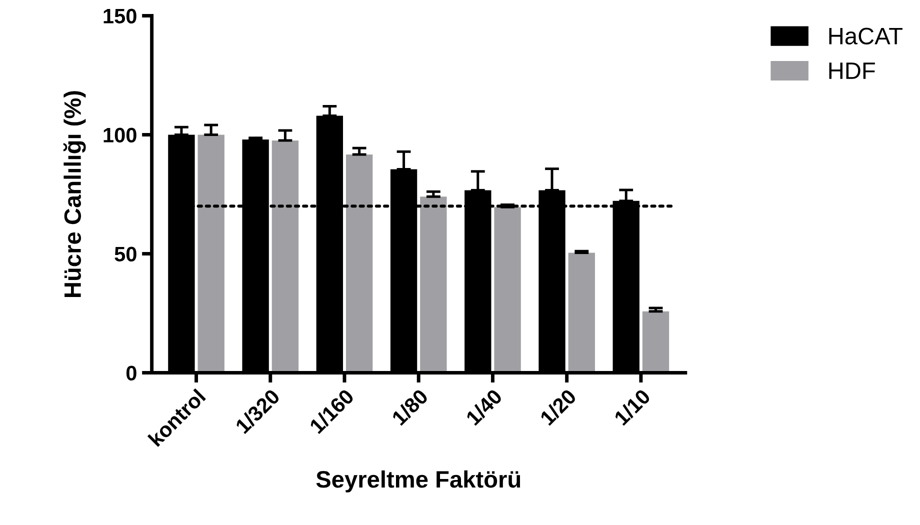  Describe the element at coordinates (852, 70) in the screenshot. I see `legend-label: HDF` at that location.